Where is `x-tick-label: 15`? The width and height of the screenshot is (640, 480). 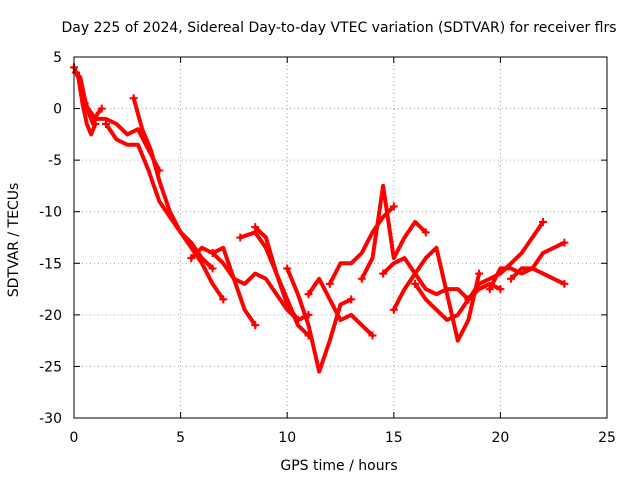
x-tick-label: 15 is located at coordinates (394, 438).